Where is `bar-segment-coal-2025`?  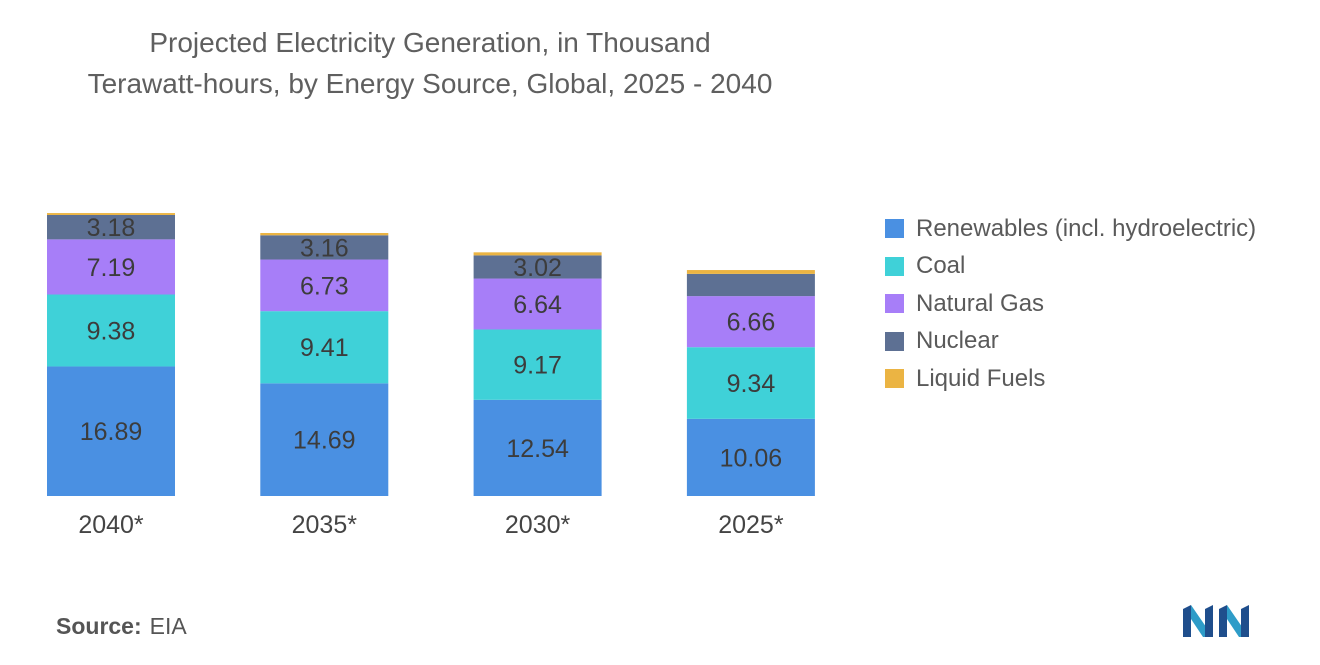
bar-segment-coal-2025 is located at coordinates (750, 383).